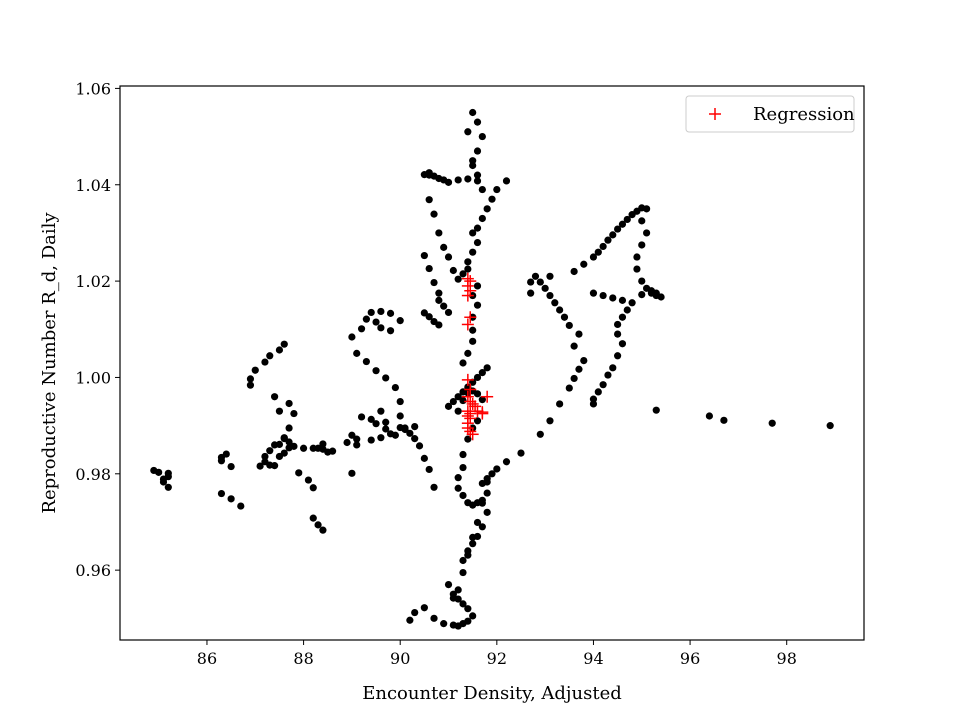  I want to click on y-tick-label: 1.00, so click(93, 377).